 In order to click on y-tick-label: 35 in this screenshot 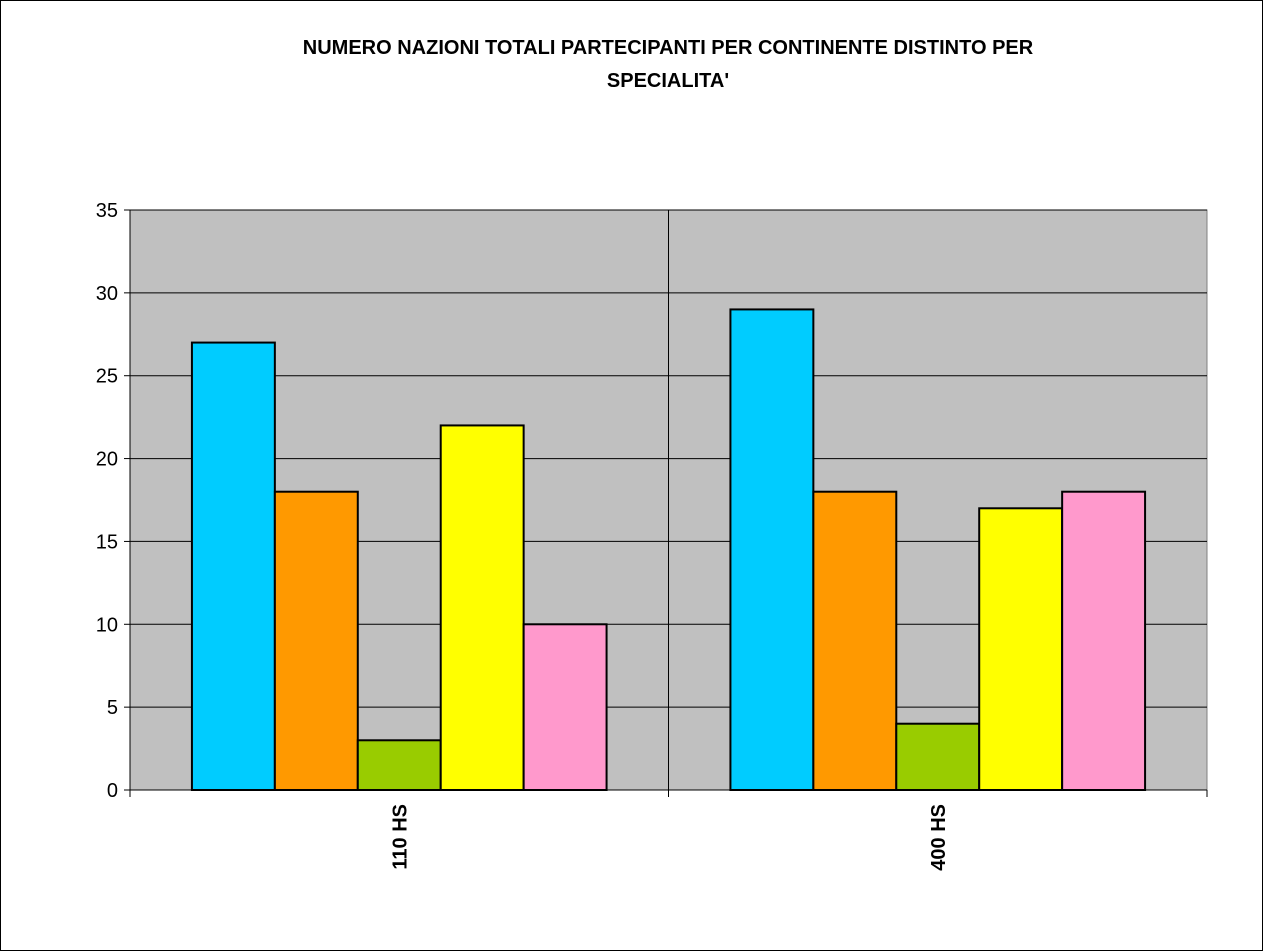, I will do `click(107, 211)`.